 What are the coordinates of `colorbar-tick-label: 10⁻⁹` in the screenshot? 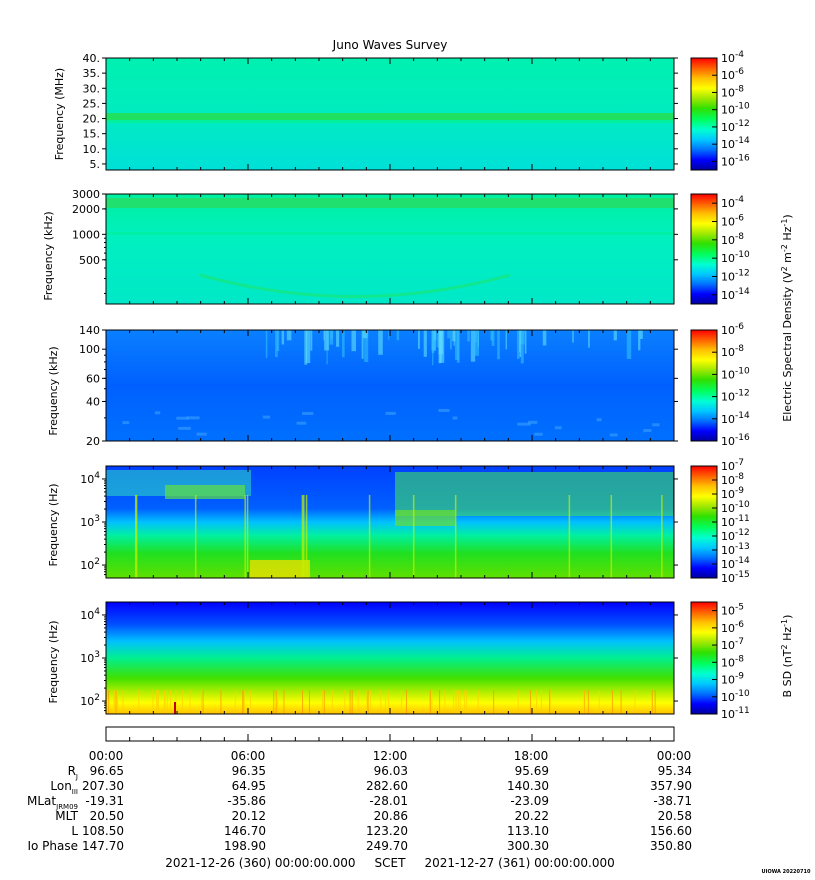 It's located at (732, 679).